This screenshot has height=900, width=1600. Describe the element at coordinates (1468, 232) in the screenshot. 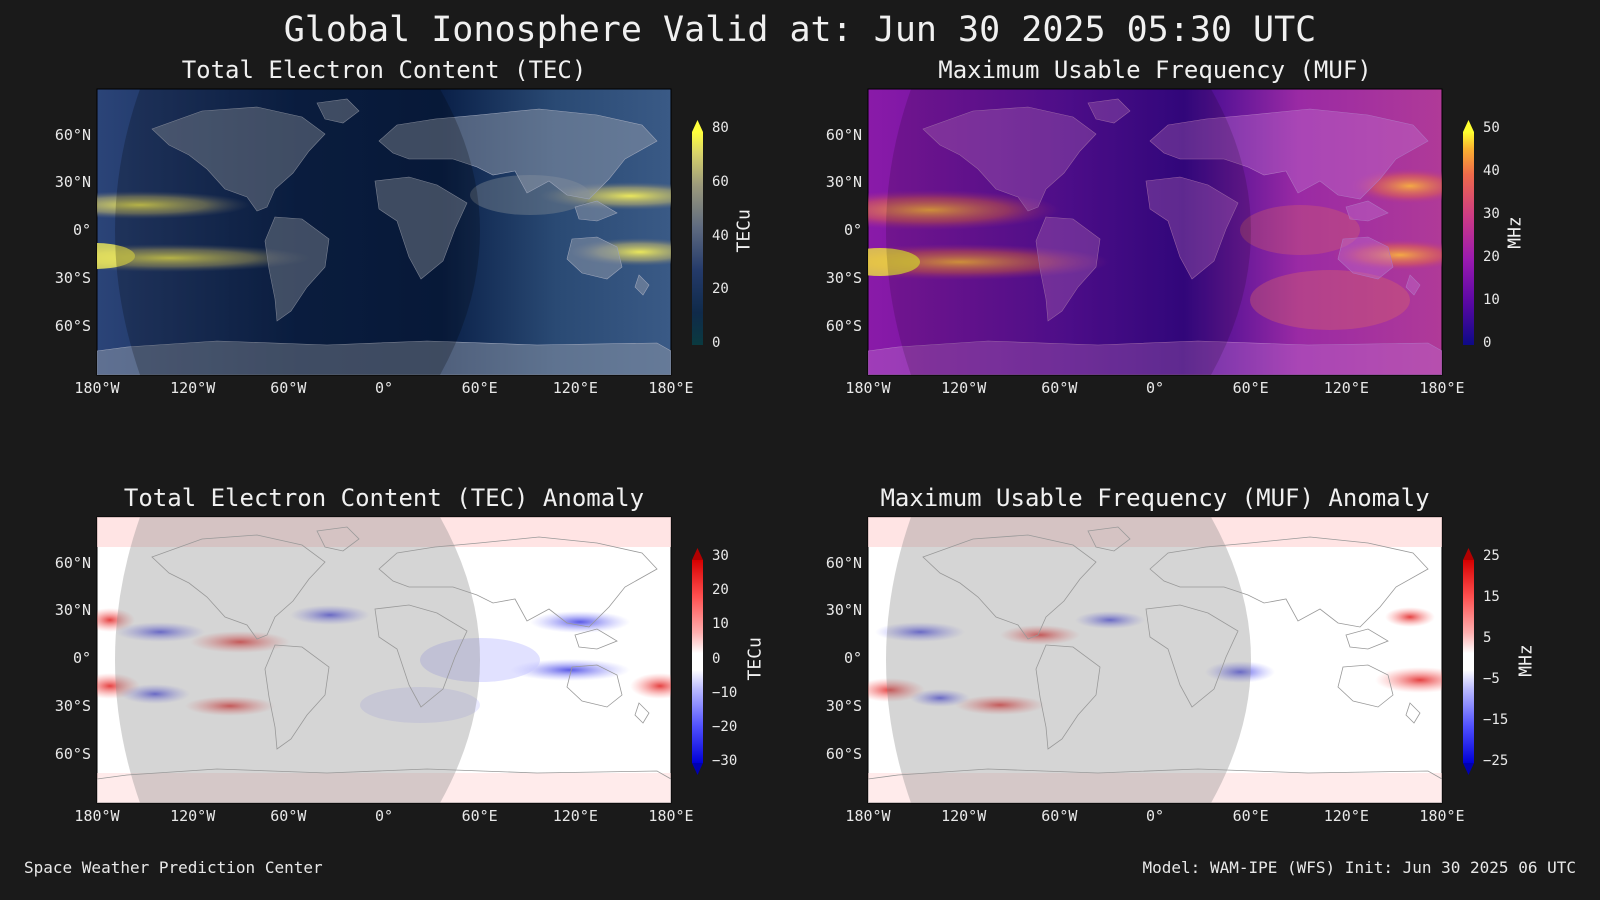

I see `muf-colorbar` at that location.